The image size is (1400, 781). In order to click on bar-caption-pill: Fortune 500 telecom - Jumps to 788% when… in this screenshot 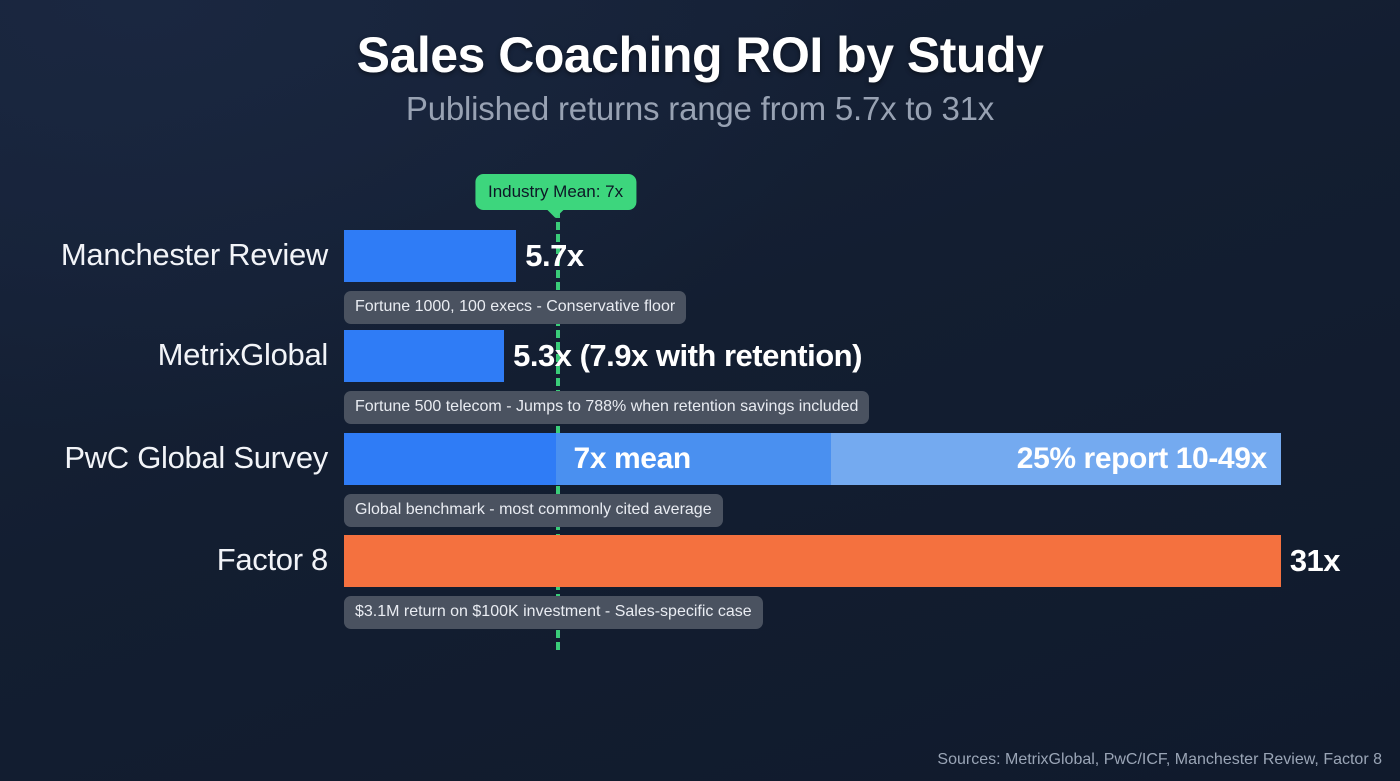, I will do `click(607, 407)`.